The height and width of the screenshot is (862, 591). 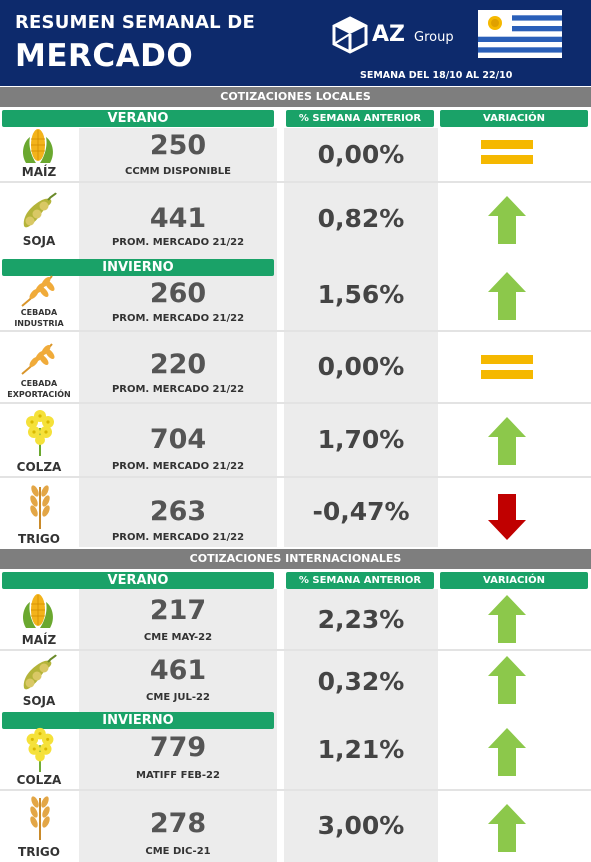 I want to click on local-crop-label: MAÍZ, so click(x=39, y=172).